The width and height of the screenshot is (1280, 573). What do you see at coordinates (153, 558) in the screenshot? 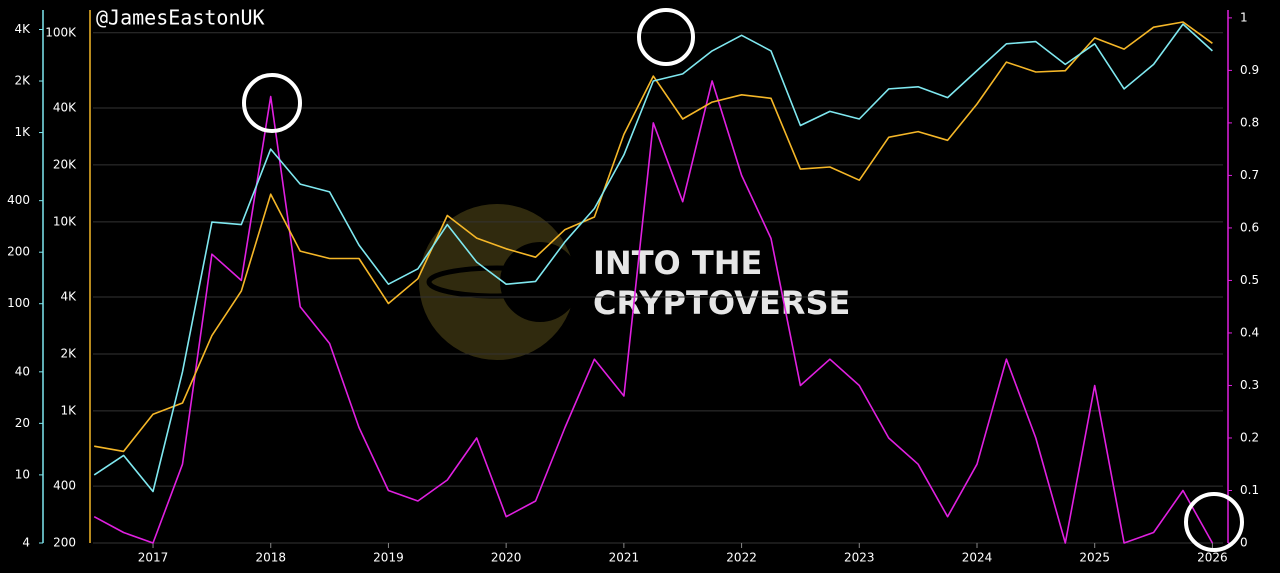
I see `x-tick-label: 2017` at bounding box center [153, 558].